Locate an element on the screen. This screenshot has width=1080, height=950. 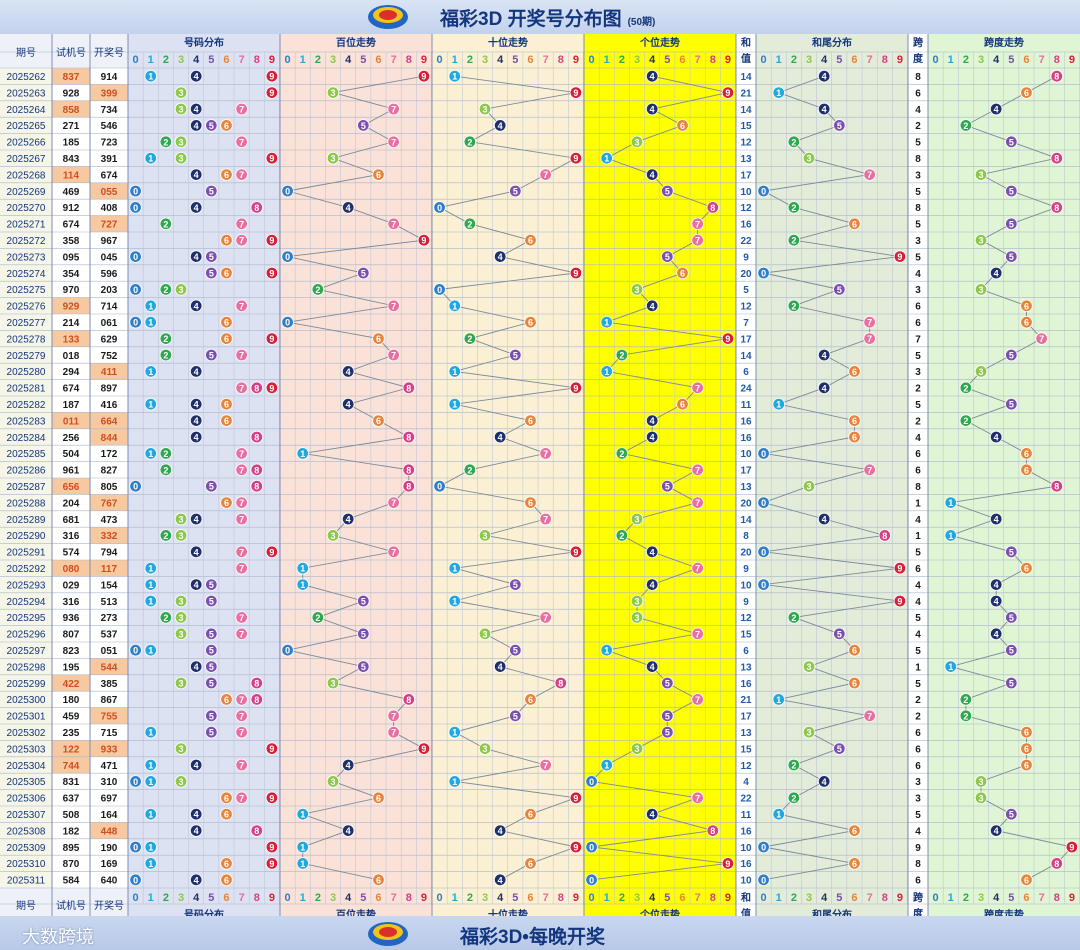
issue-number: 2025281 is located at coordinates (26, 389).